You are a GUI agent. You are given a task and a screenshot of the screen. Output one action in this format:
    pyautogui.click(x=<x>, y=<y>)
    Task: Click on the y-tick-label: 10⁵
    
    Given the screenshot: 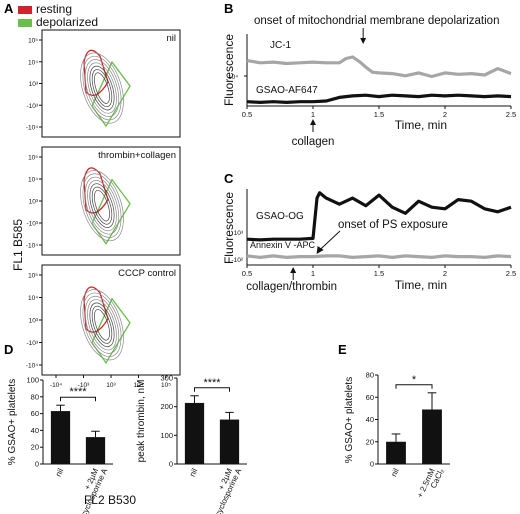 What is the action you would take?
    pyautogui.click(x=33, y=41)
    